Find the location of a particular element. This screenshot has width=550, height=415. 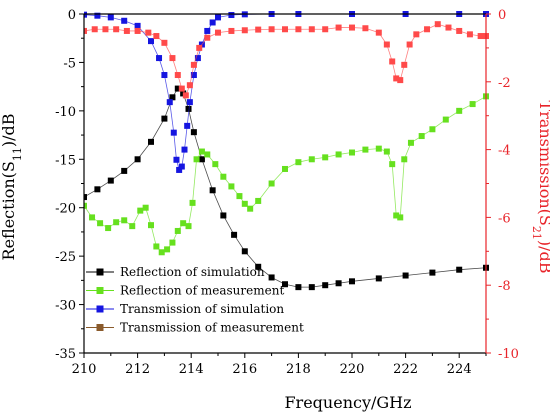

legend-item: Reflection of measurement is located at coordinates (185, 291).